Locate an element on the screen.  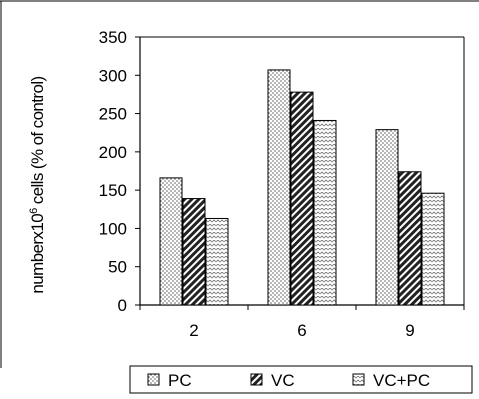
y-tick-label: 100 is located at coordinates (113, 228).